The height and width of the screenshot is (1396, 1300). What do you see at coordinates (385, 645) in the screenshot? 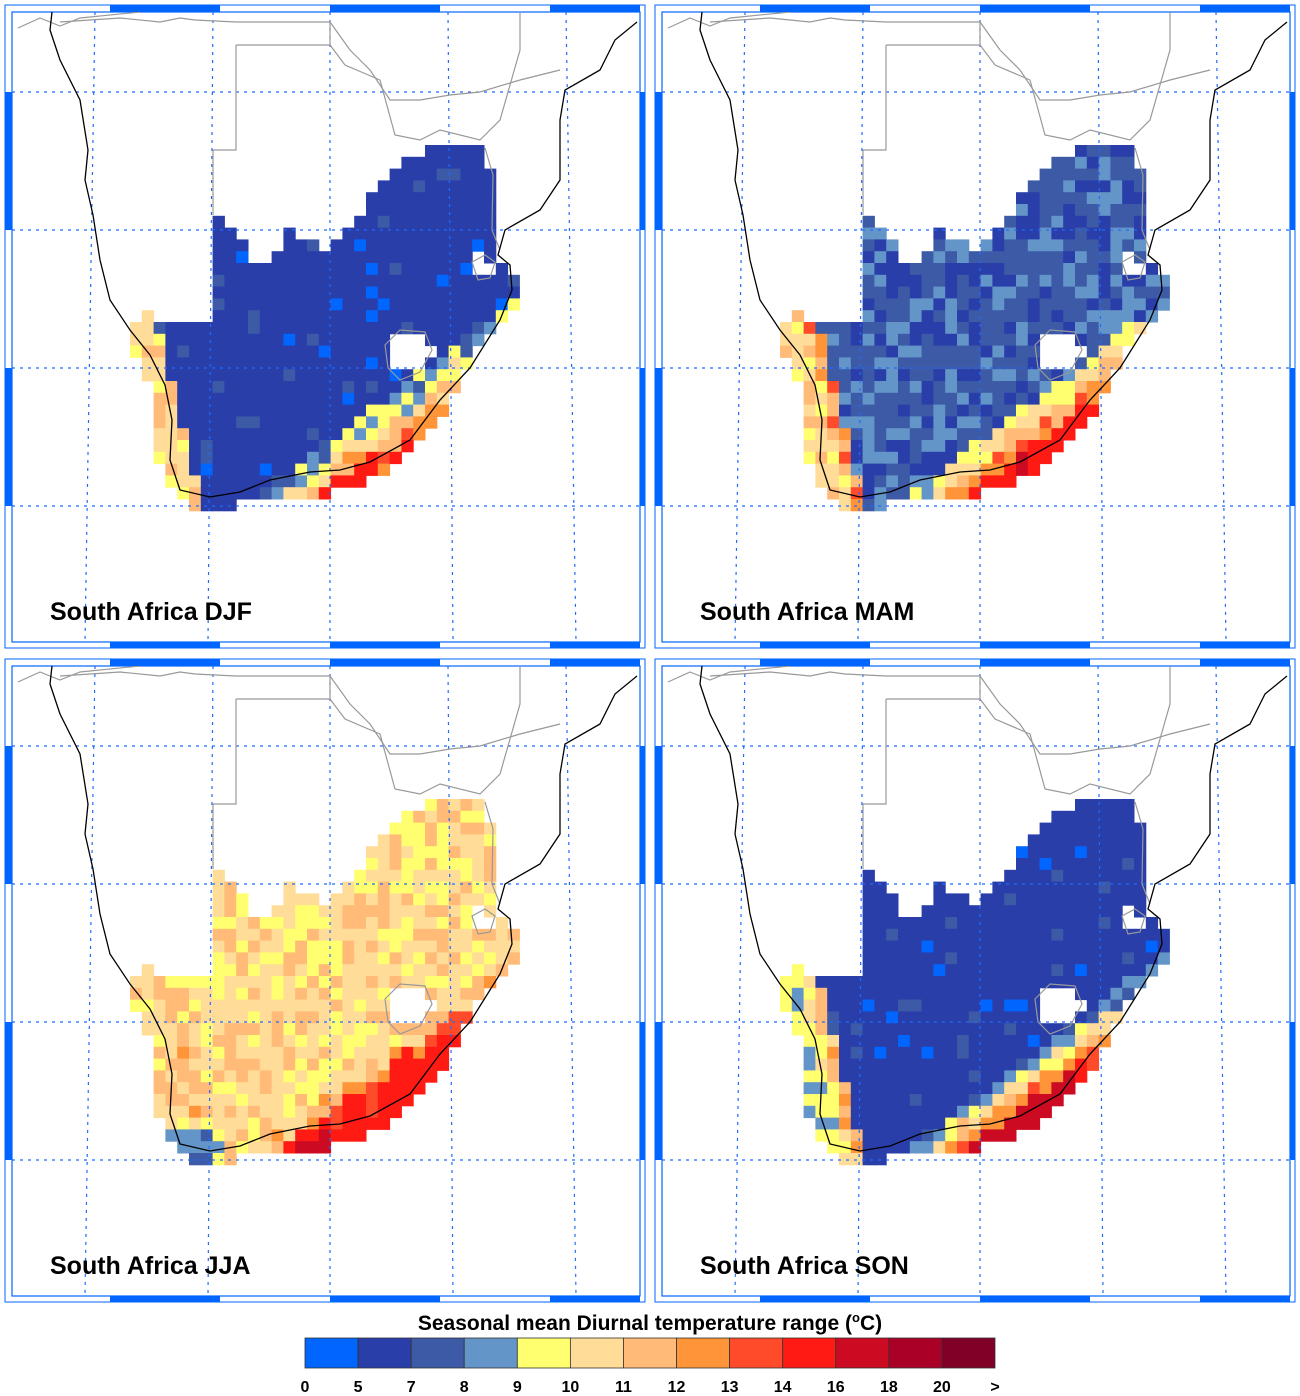
I see `frame-bar` at bounding box center [385, 645].